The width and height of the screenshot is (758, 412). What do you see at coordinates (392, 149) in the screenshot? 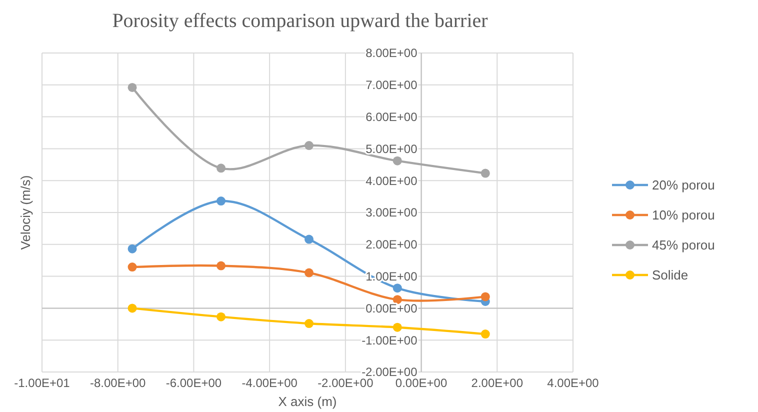
I see `y-tick-label: 5.00E+00` at bounding box center [392, 149].